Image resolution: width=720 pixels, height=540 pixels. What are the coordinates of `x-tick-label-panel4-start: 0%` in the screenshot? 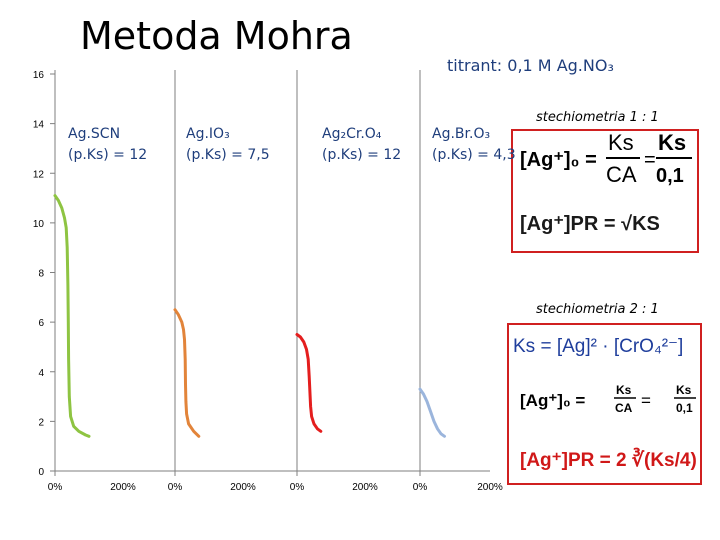 It's located at (420, 487).